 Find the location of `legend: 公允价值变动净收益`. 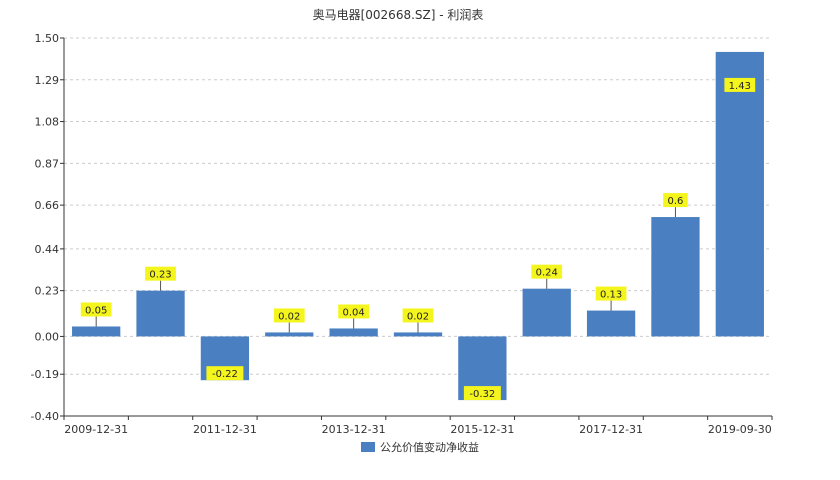

legend: 公允价值变动净收益 is located at coordinates (420, 447).